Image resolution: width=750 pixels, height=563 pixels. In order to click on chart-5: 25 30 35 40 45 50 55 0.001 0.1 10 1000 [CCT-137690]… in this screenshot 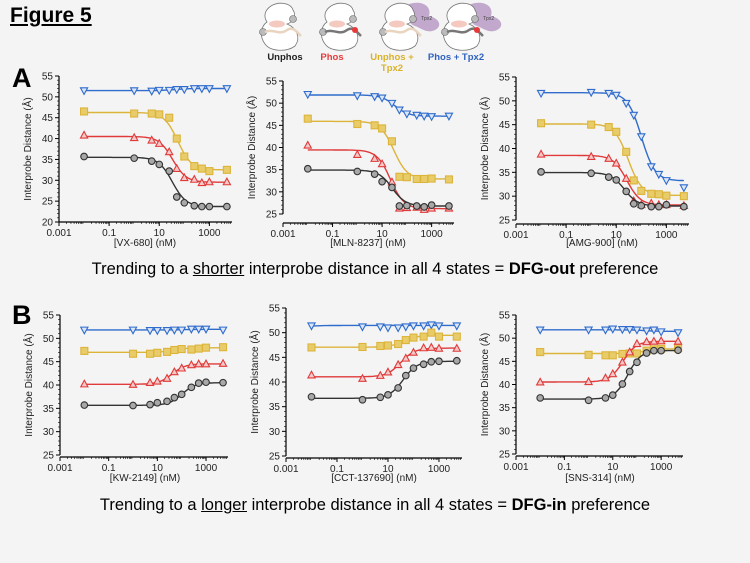, I will do `click(355, 394)`.